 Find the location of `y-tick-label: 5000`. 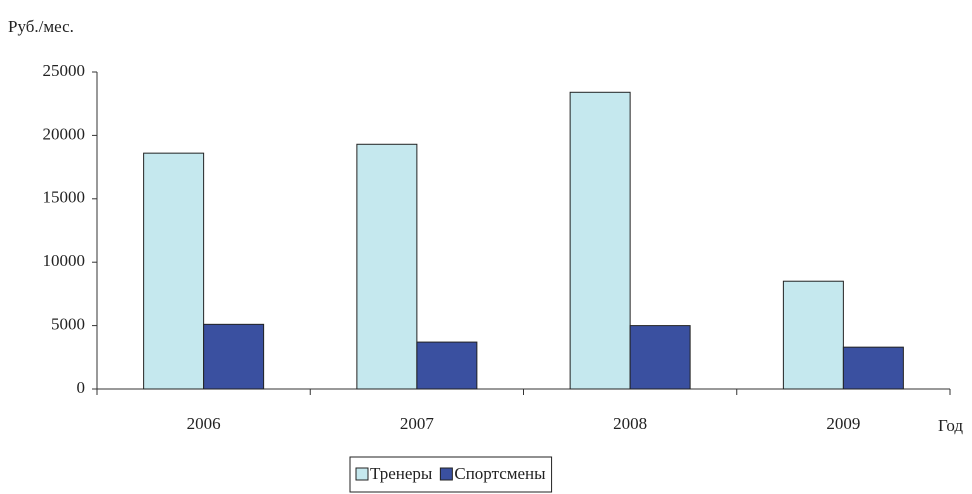

y-tick-label: 5000 is located at coordinates (68, 324).